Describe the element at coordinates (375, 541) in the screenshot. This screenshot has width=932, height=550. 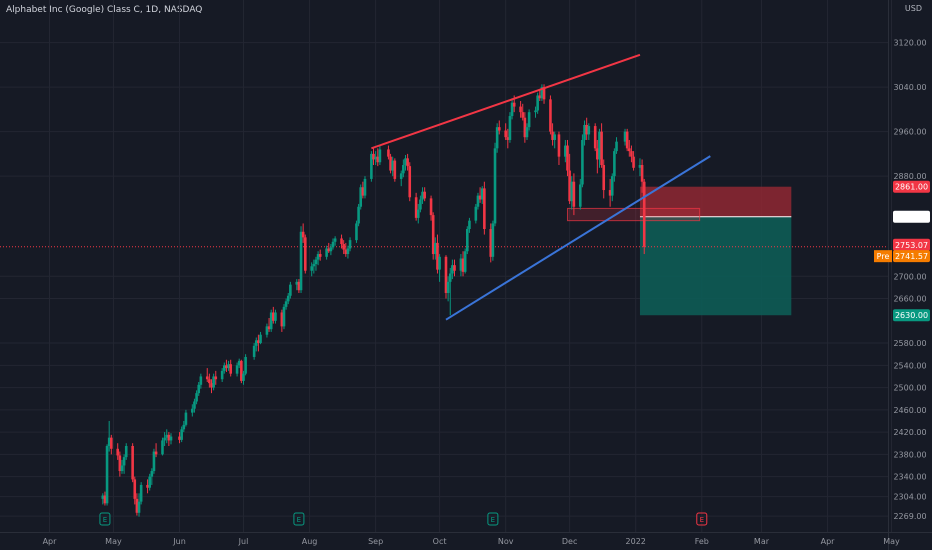
I see `x-tick-label: Sep` at that location.